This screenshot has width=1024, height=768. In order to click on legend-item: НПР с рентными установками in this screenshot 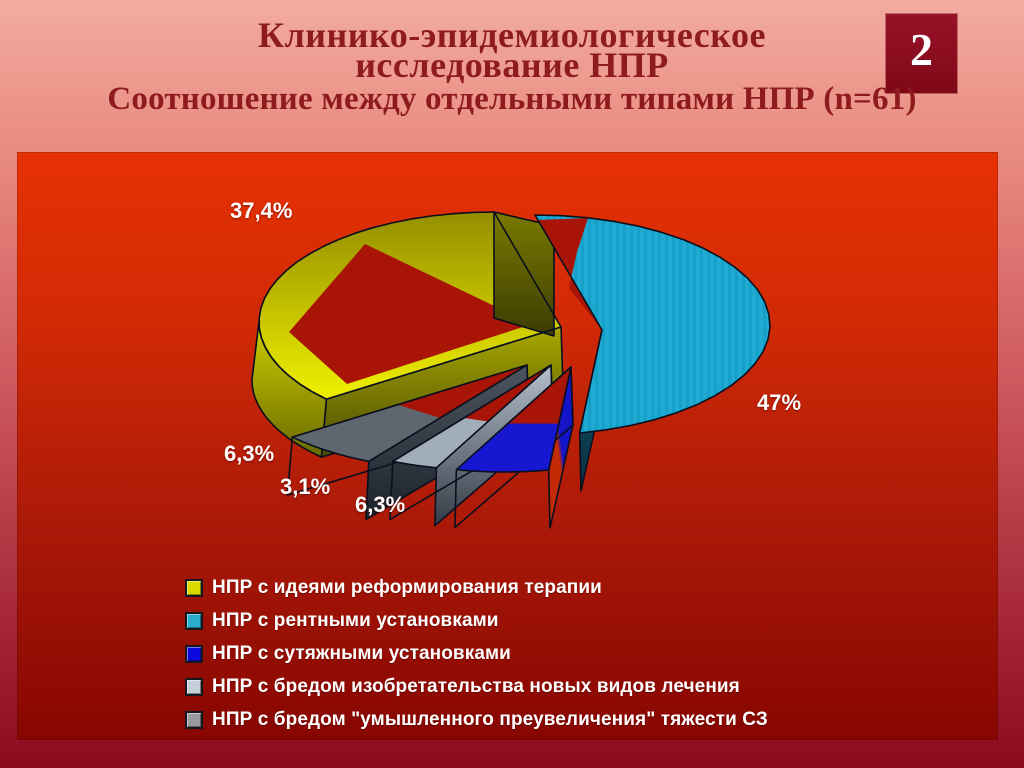, I will do `click(476, 620)`.